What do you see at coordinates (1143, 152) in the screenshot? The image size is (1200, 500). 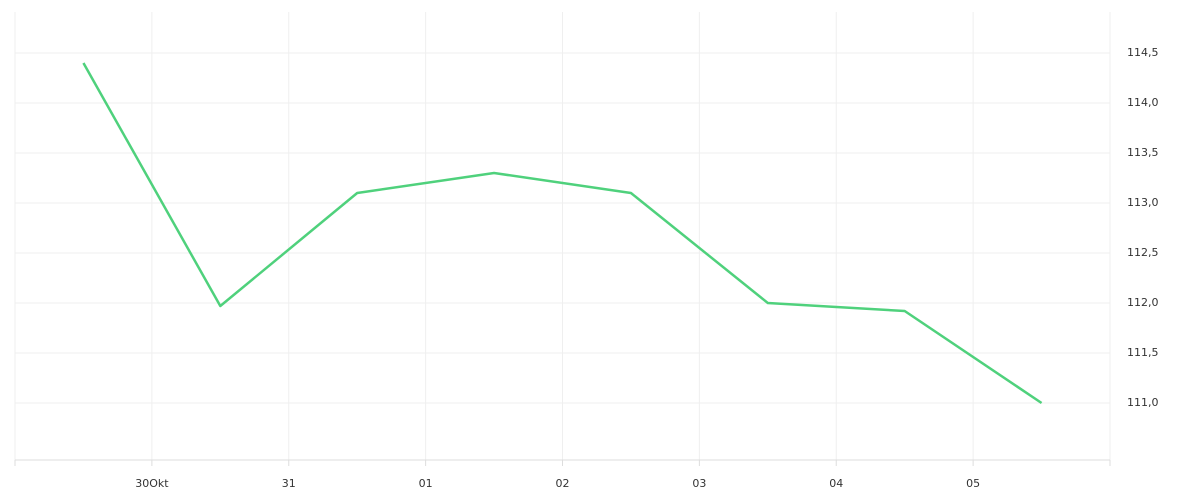 I see `y-tick-label: 113,5` at bounding box center [1143, 152].